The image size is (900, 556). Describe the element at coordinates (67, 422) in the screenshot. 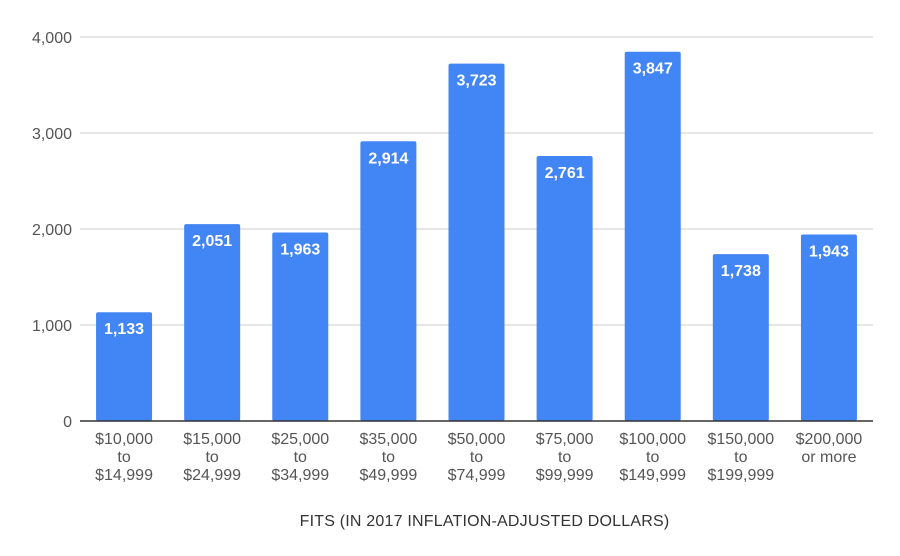

I see `y-tick-label: 0` at that location.